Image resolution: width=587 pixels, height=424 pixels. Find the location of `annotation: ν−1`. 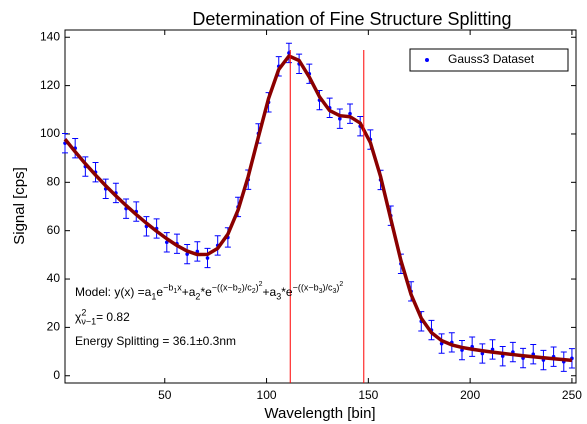

annotation: ν−1 is located at coordinates (88, 321).